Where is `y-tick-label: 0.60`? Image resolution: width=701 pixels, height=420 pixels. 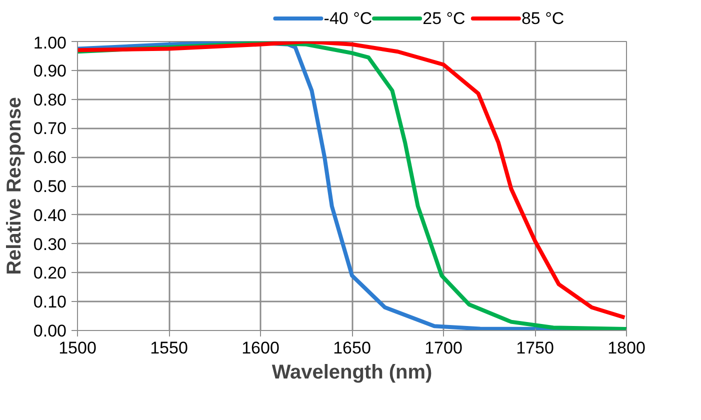 y-tick-label: 0.60 is located at coordinates (50, 158).